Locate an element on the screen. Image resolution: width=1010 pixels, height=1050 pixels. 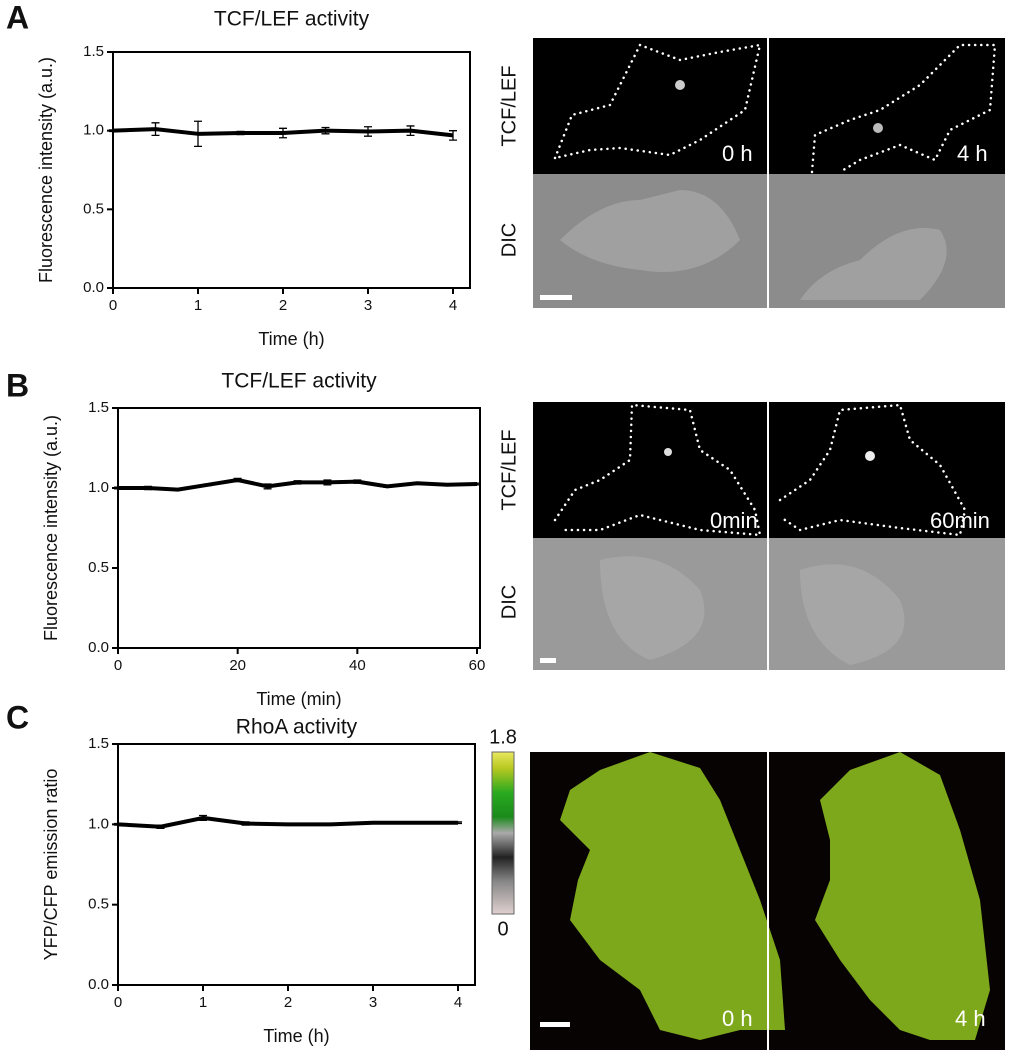
panel-label: A is located at coordinates (17, 17).